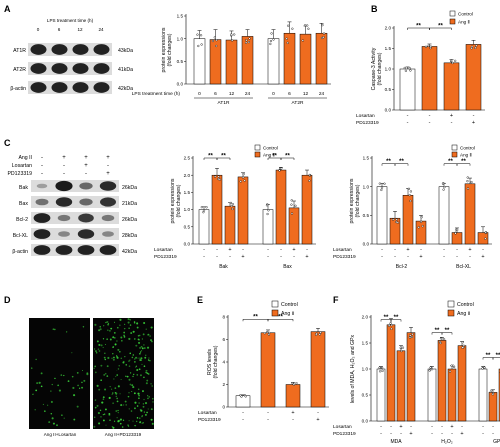  I want to click on C2-sign-0-0: -, so click(382, 250).